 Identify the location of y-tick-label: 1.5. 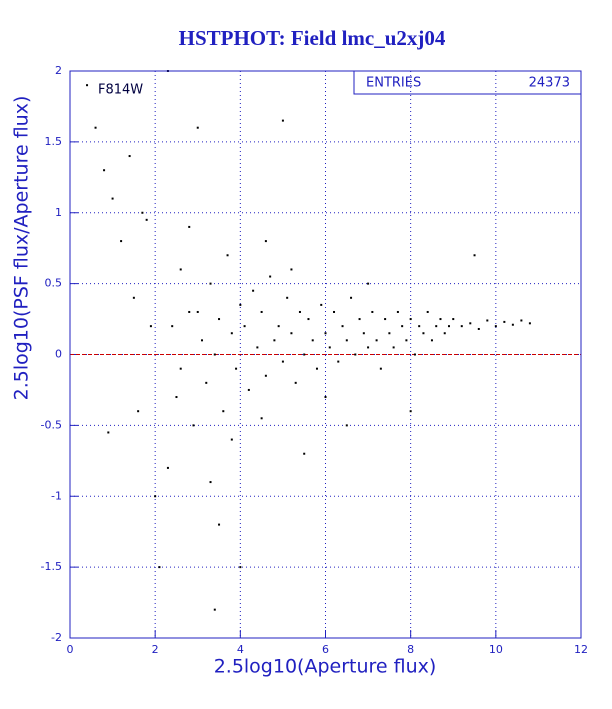
(54, 141).